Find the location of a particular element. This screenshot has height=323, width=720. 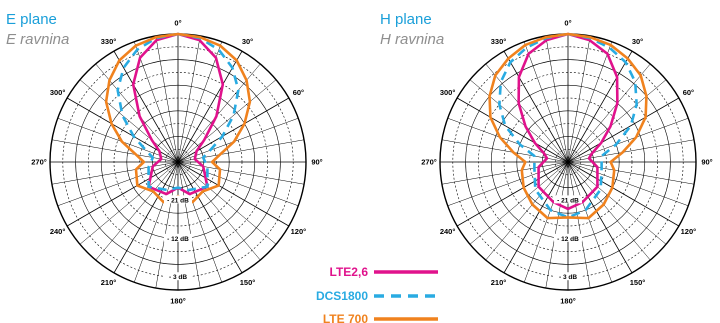

h-plane-angle-label: 300° is located at coordinates (448, 92).